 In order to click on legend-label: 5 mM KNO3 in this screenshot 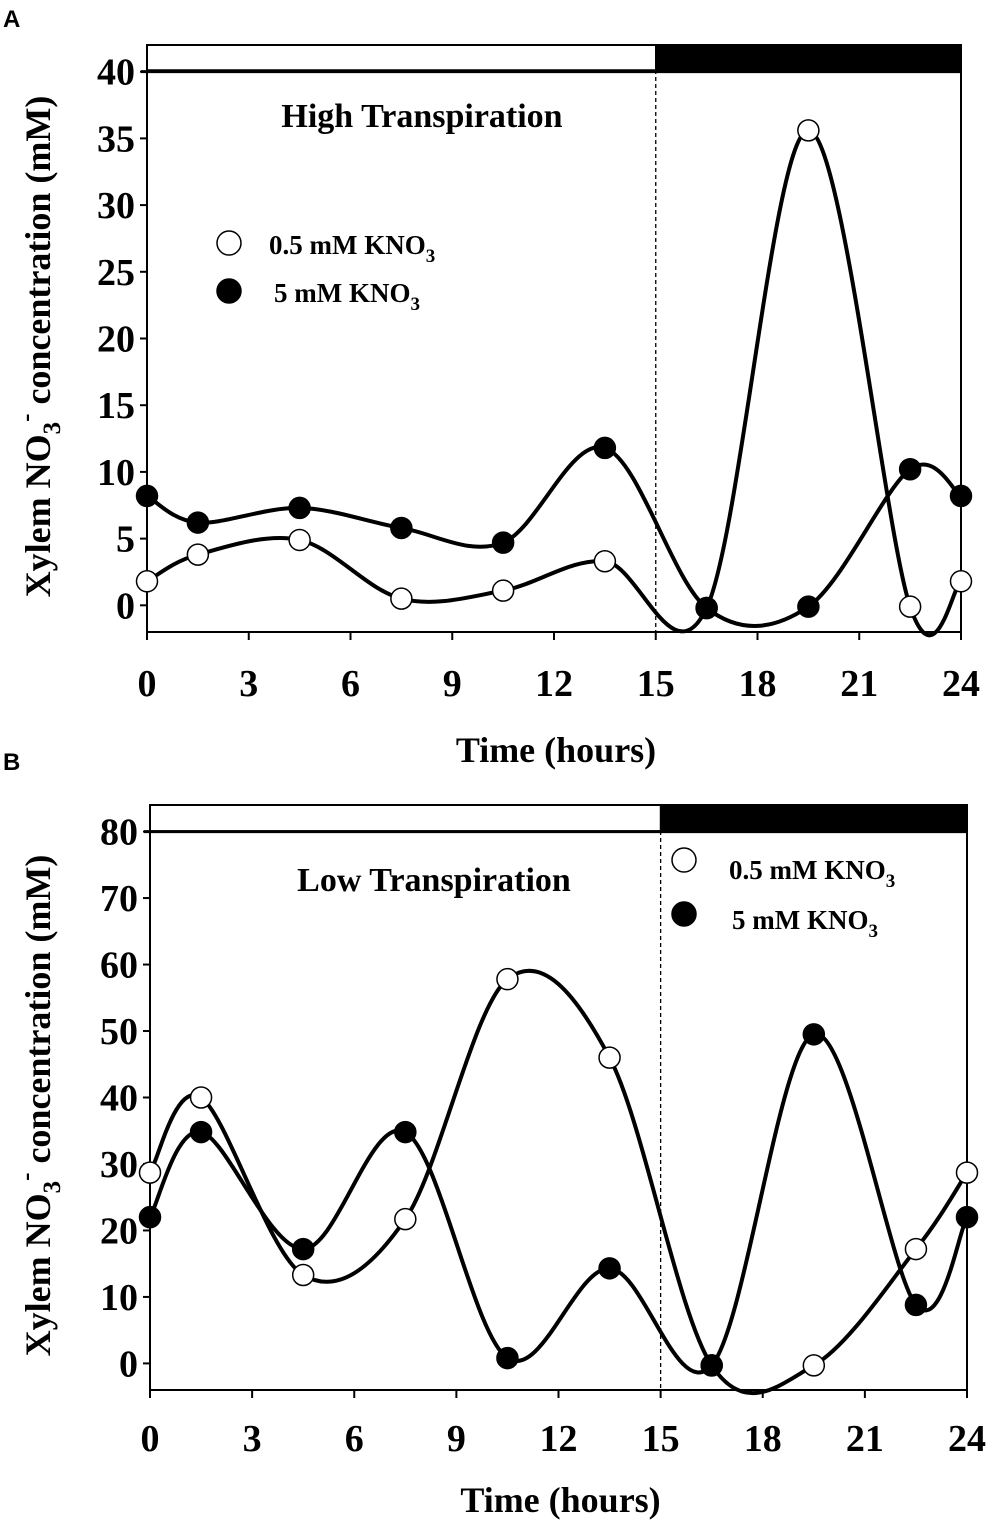, I will do `click(347, 296)`.